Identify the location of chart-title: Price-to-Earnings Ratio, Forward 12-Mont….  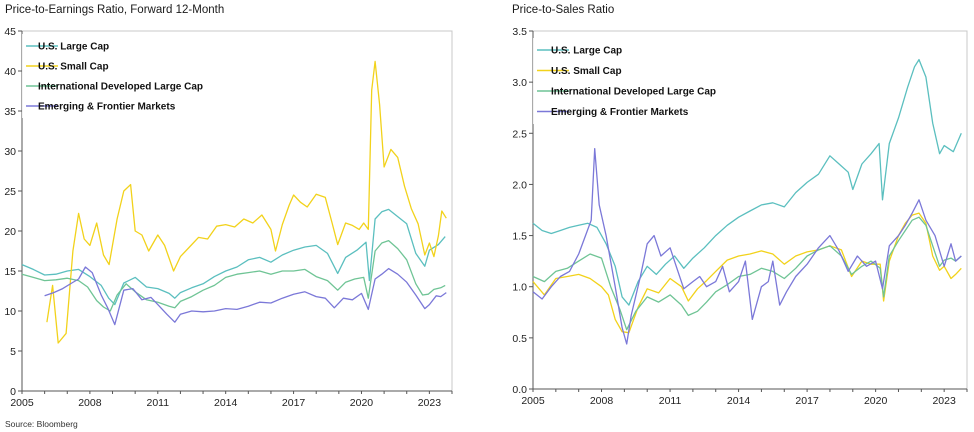
(115, 10).